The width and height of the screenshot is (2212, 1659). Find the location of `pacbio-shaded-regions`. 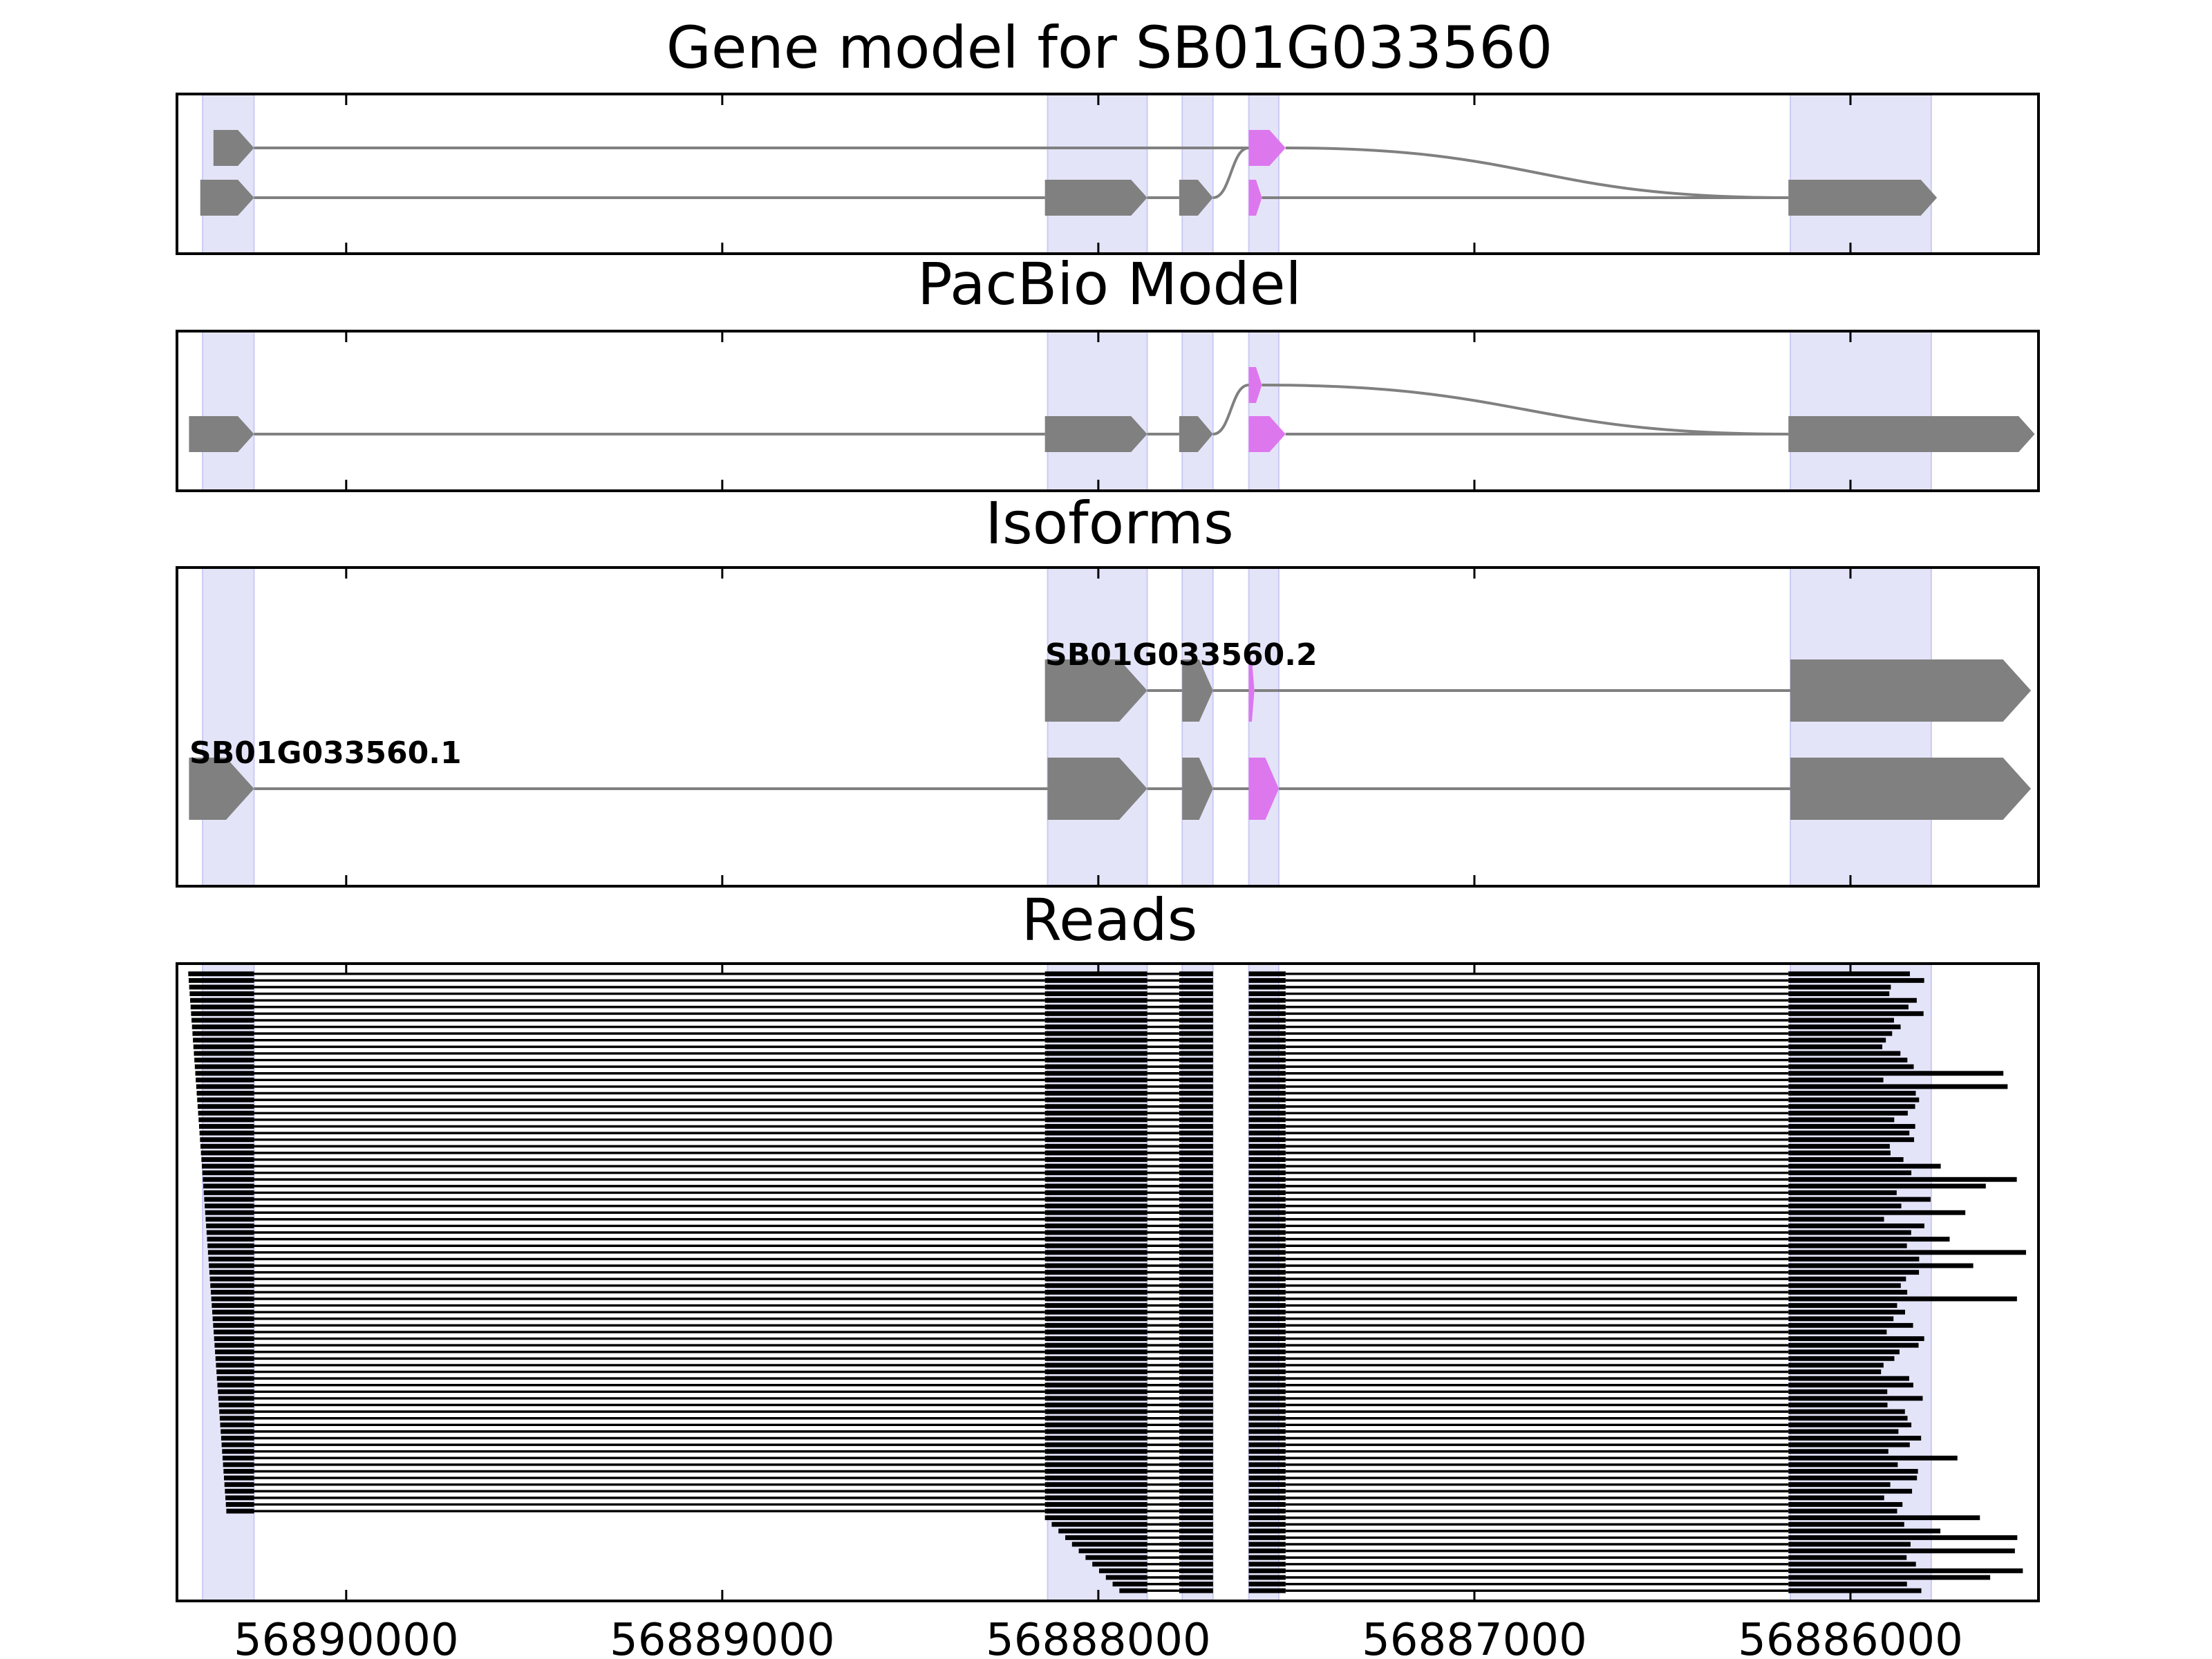

pacbio-shaded-regions is located at coordinates (1066, 411).